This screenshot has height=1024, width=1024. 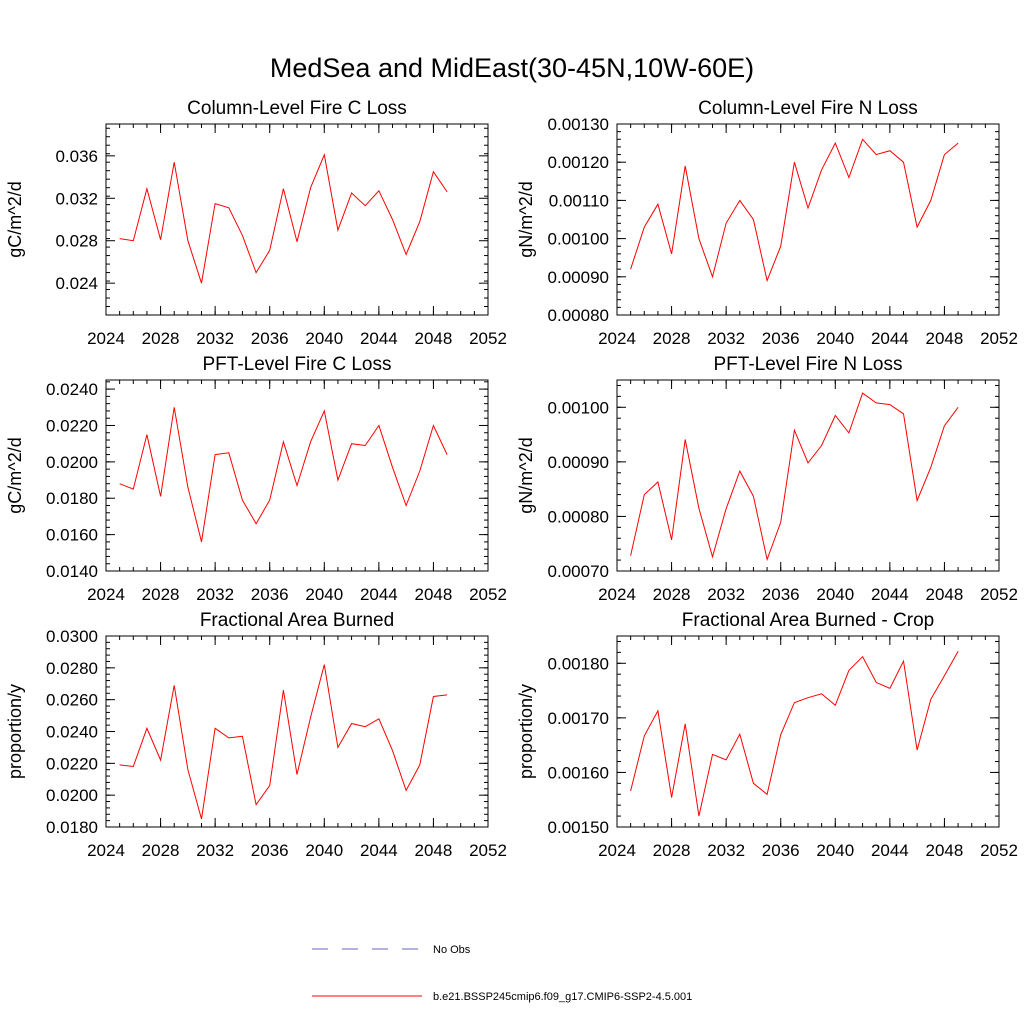 What do you see at coordinates (578, 124) in the screenshot?
I see `y-tick-label: 0.00130` at bounding box center [578, 124].